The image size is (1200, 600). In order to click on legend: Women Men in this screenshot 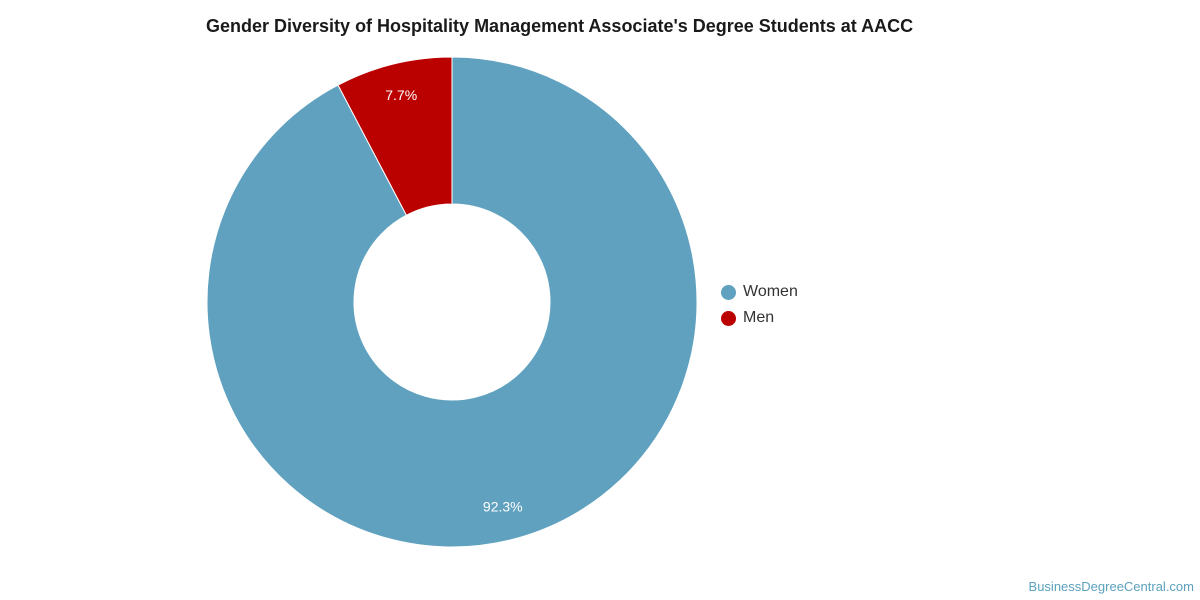, I will do `click(759, 305)`.